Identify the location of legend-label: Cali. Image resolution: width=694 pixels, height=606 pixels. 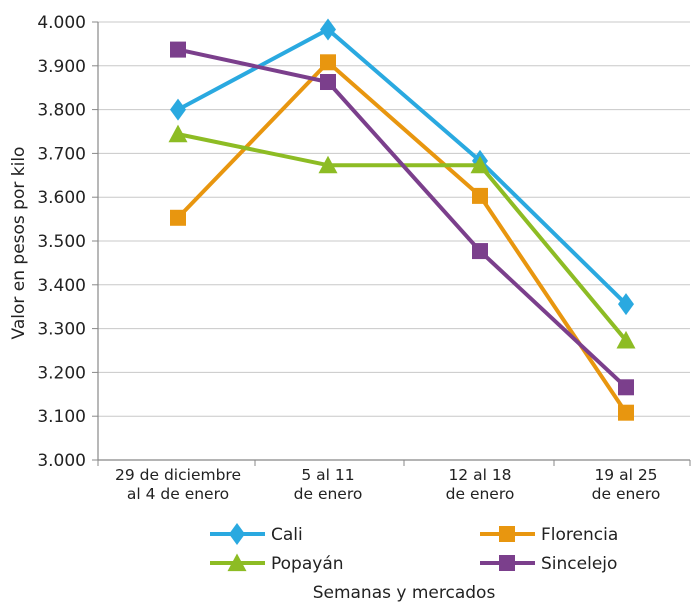
(287, 535).